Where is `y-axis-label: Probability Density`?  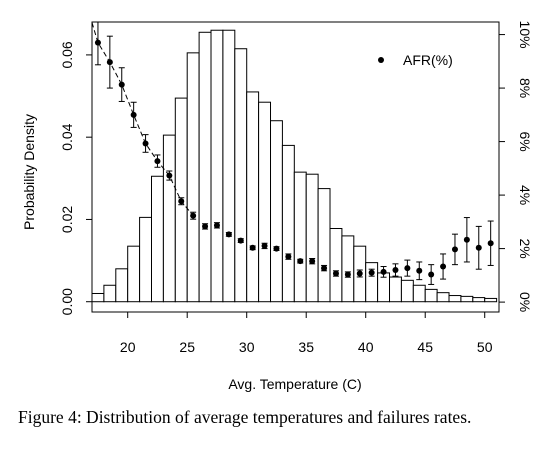
y-axis-label: Probability Density is located at coordinates (29, 172).